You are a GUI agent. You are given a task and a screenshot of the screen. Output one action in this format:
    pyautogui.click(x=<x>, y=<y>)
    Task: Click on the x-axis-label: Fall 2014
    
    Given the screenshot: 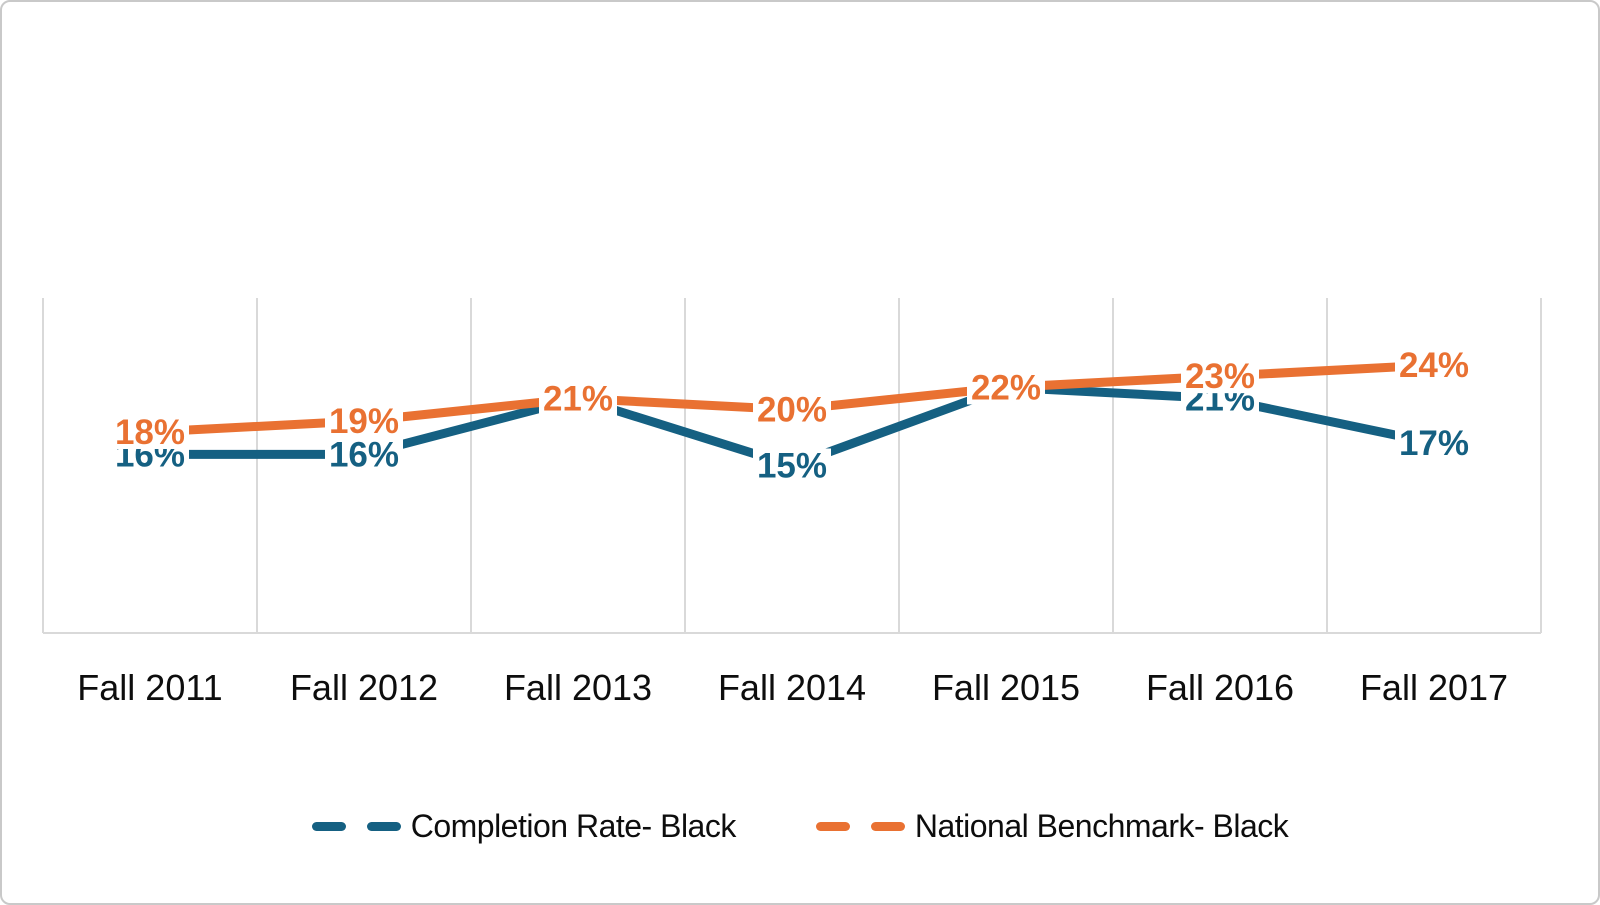 What is the action you would take?
    pyautogui.click(x=792, y=687)
    